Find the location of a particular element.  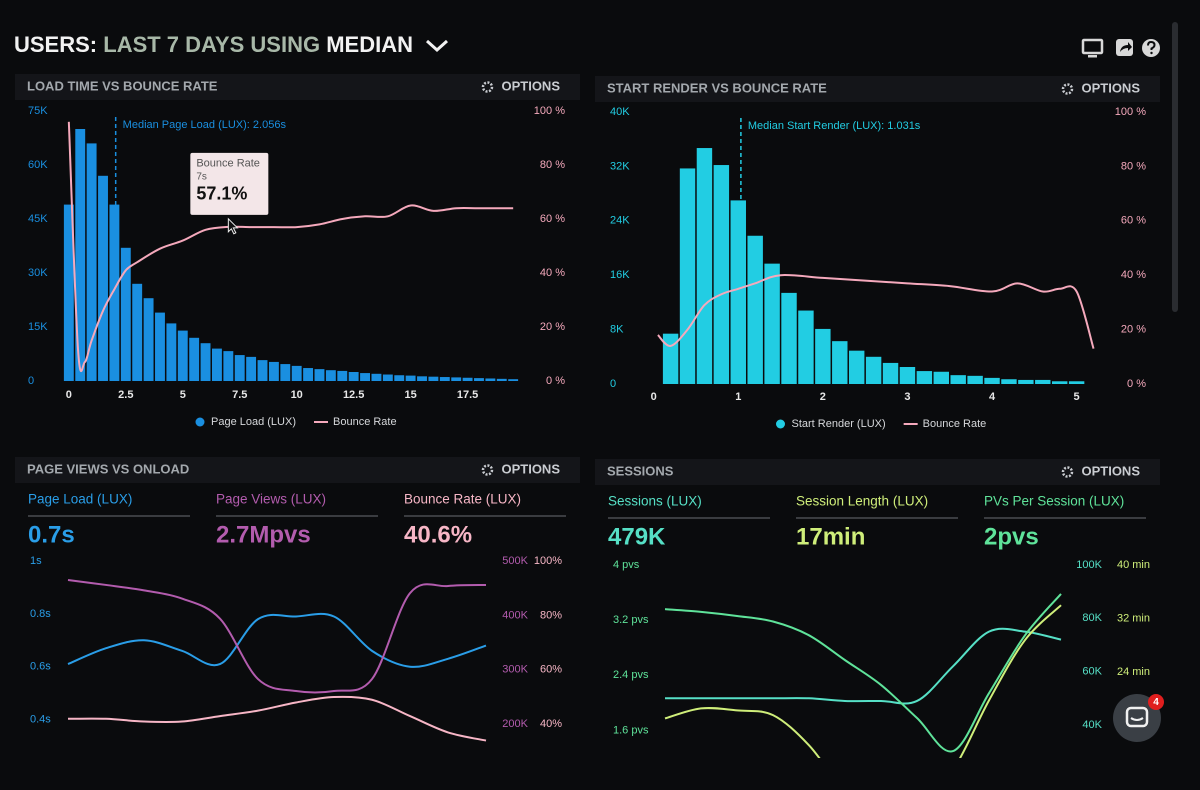

metric-label: PVs Per Session (LUX) is located at coordinates (1054, 501).